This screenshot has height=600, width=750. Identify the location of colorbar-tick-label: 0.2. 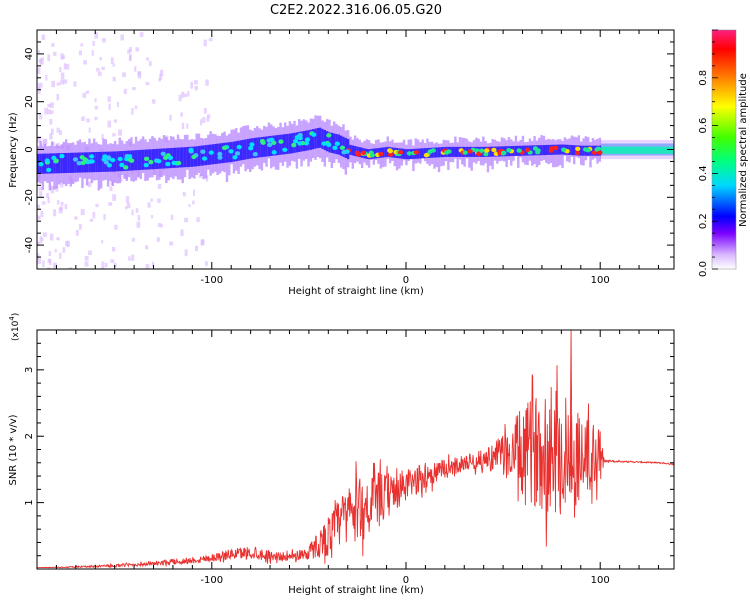
(703, 221).